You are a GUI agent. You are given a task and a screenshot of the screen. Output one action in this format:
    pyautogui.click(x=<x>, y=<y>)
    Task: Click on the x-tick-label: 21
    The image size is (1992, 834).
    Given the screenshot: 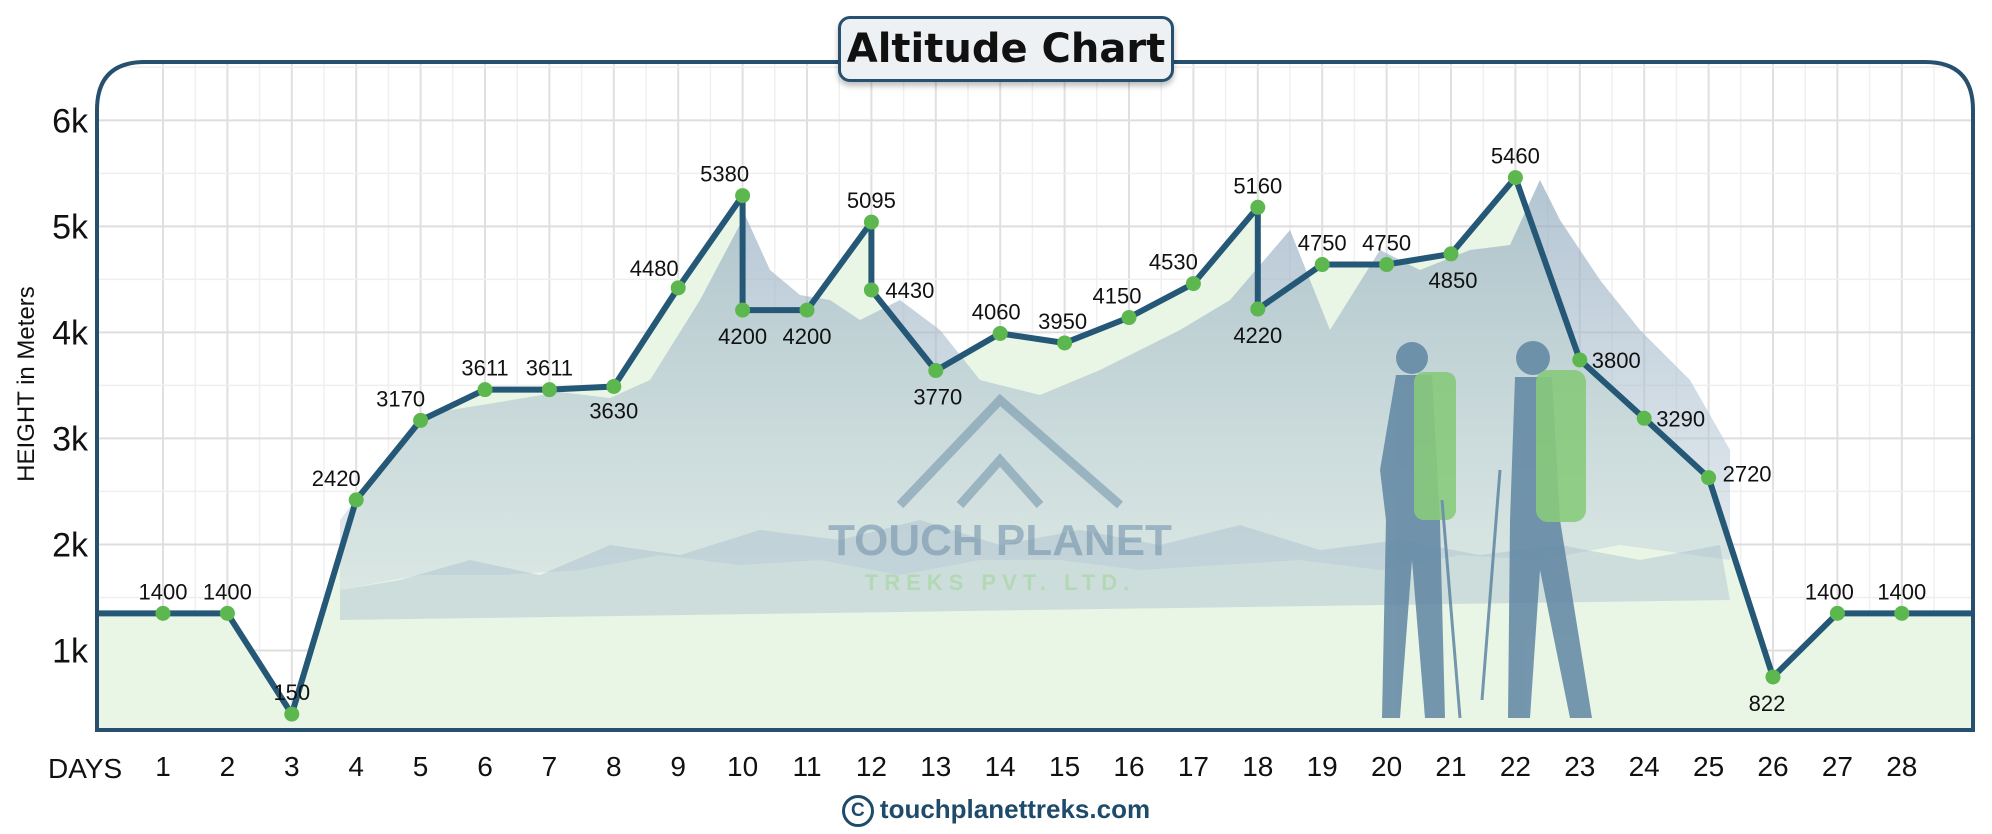 What is the action you would take?
    pyautogui.click(x=1450, y=766)
    